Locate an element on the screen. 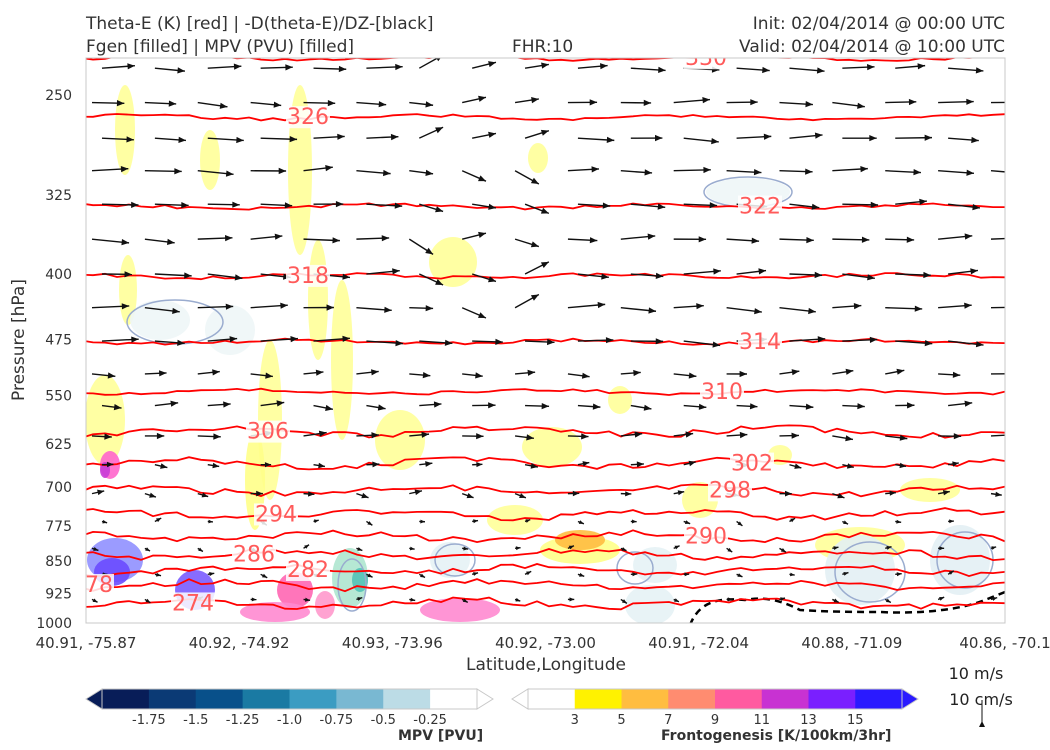 The width and height of the screenshot is (1050, 750). fgen-colorbar-tick: 5 is located at coordinates (621, 720).